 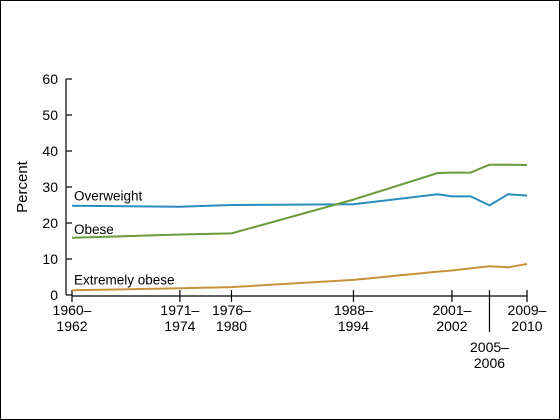 I want to click on y-tick-label: 40, so click(x=50, y=151).